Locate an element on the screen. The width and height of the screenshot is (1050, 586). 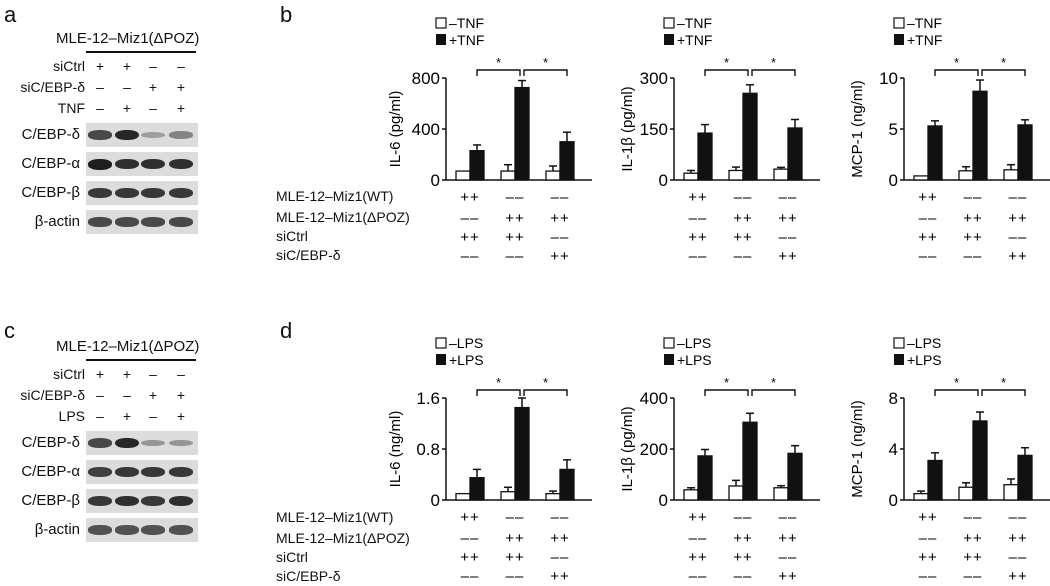
y-tick-label: 10 is located at coordinates (888, 78).